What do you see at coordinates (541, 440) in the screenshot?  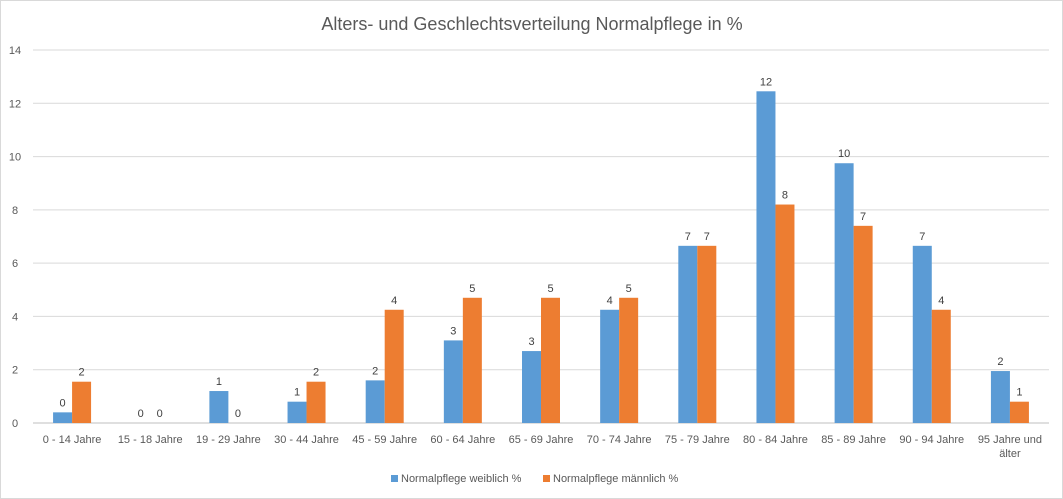 I see `x-tick-label: 65 - 69 Jahre` at bounding box center [541, 440].